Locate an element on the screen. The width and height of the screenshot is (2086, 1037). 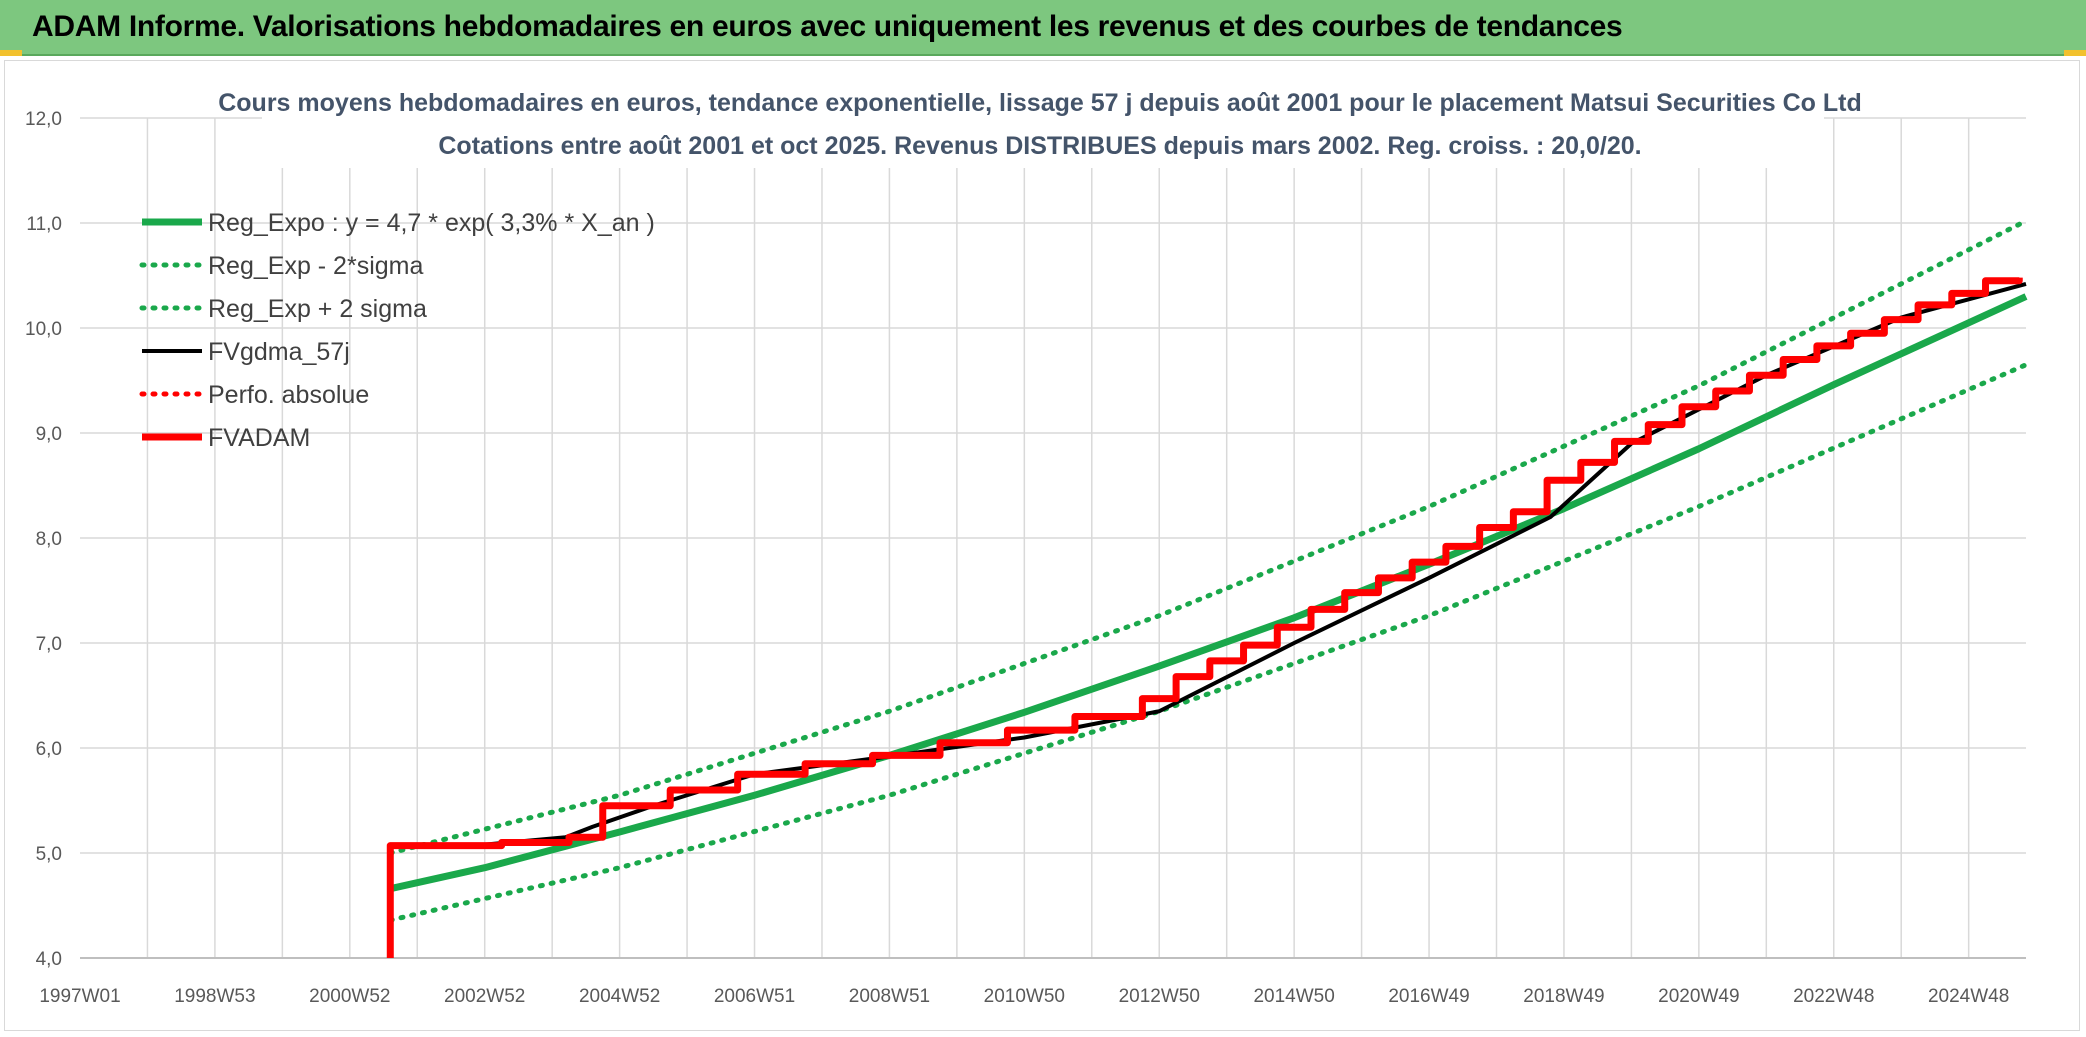
x-tick-label: 2020W49 is located at coordinates (1698, 996).